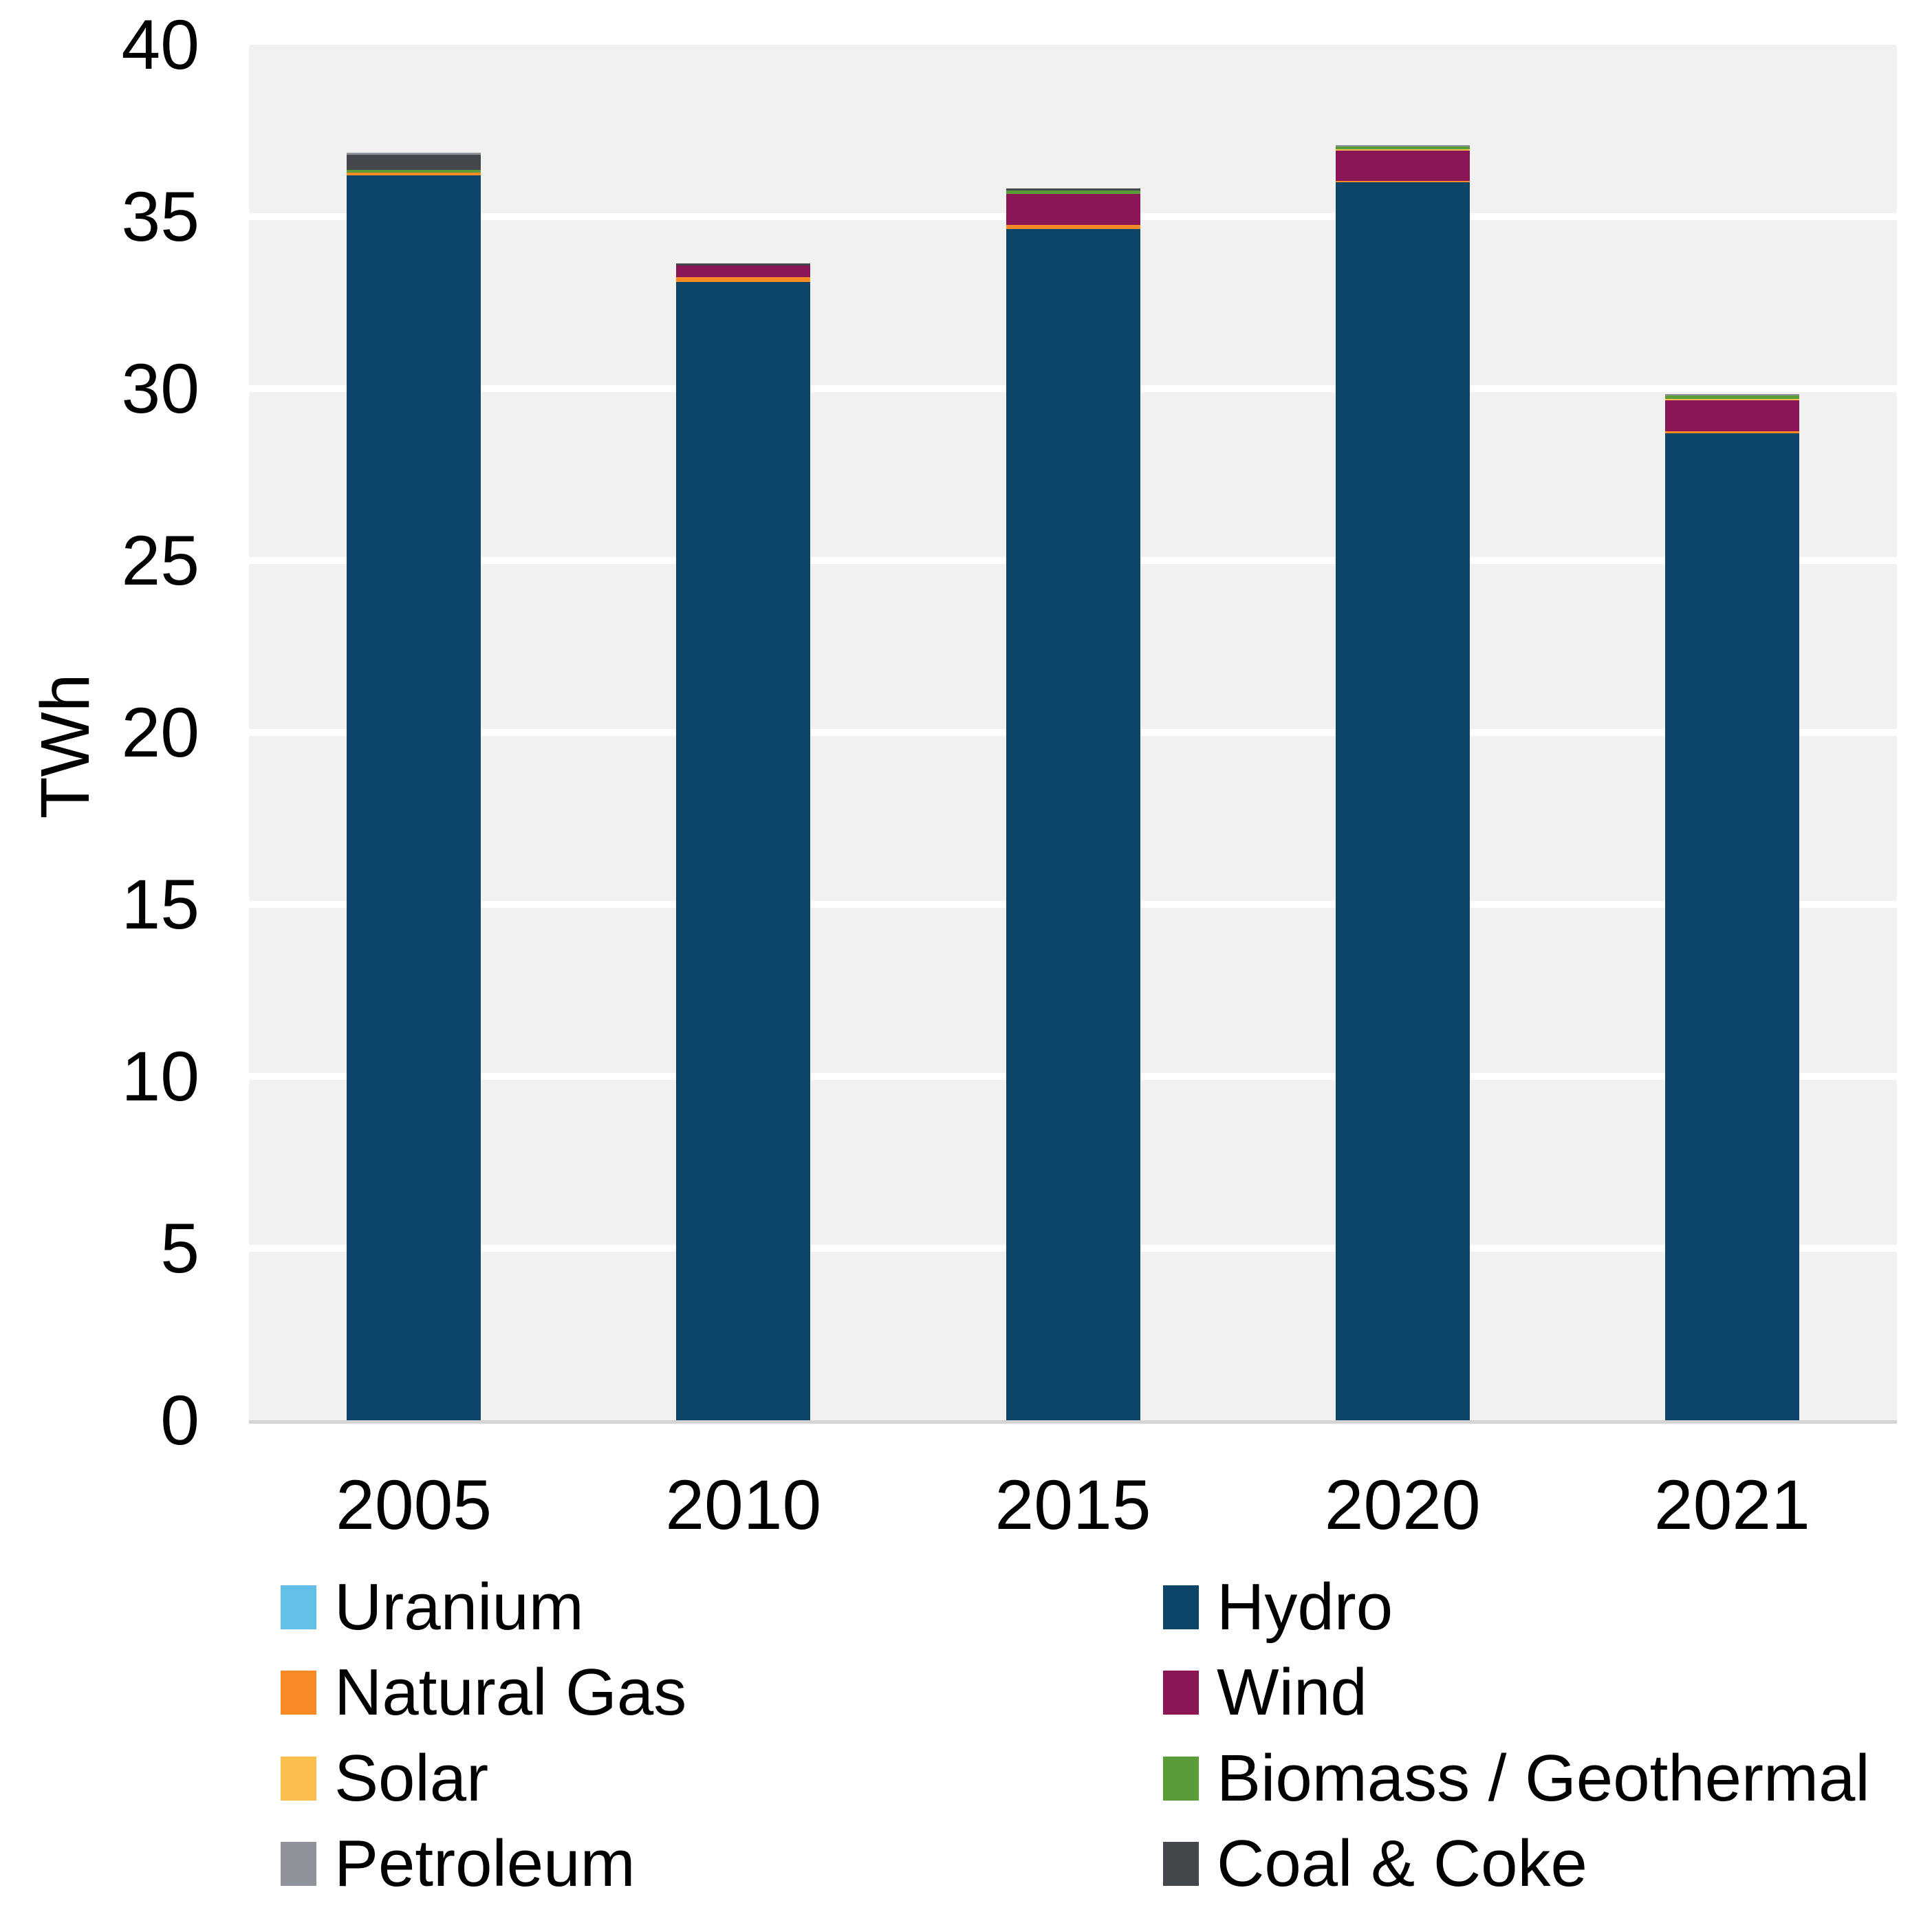  What do you see at coordinates (160, 216) in the screenshot?
I see `y-tick-label-35: 35` at bounding box center [160, 216].